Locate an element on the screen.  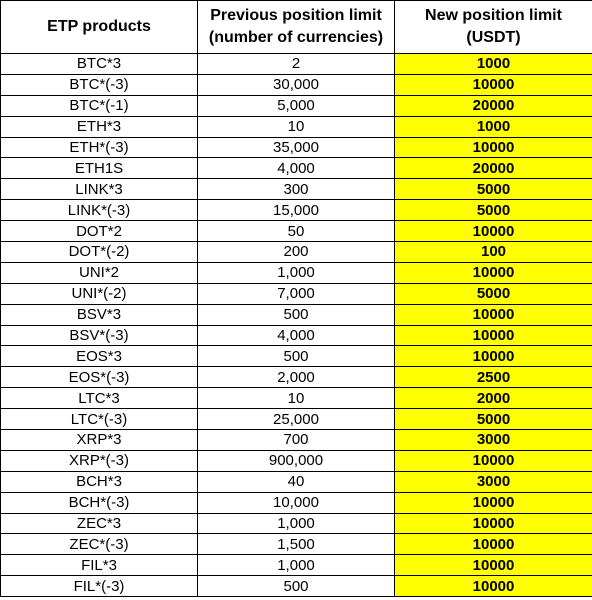
etp-product-cell: XRP*(-3) is located at coordinates (99, 460).